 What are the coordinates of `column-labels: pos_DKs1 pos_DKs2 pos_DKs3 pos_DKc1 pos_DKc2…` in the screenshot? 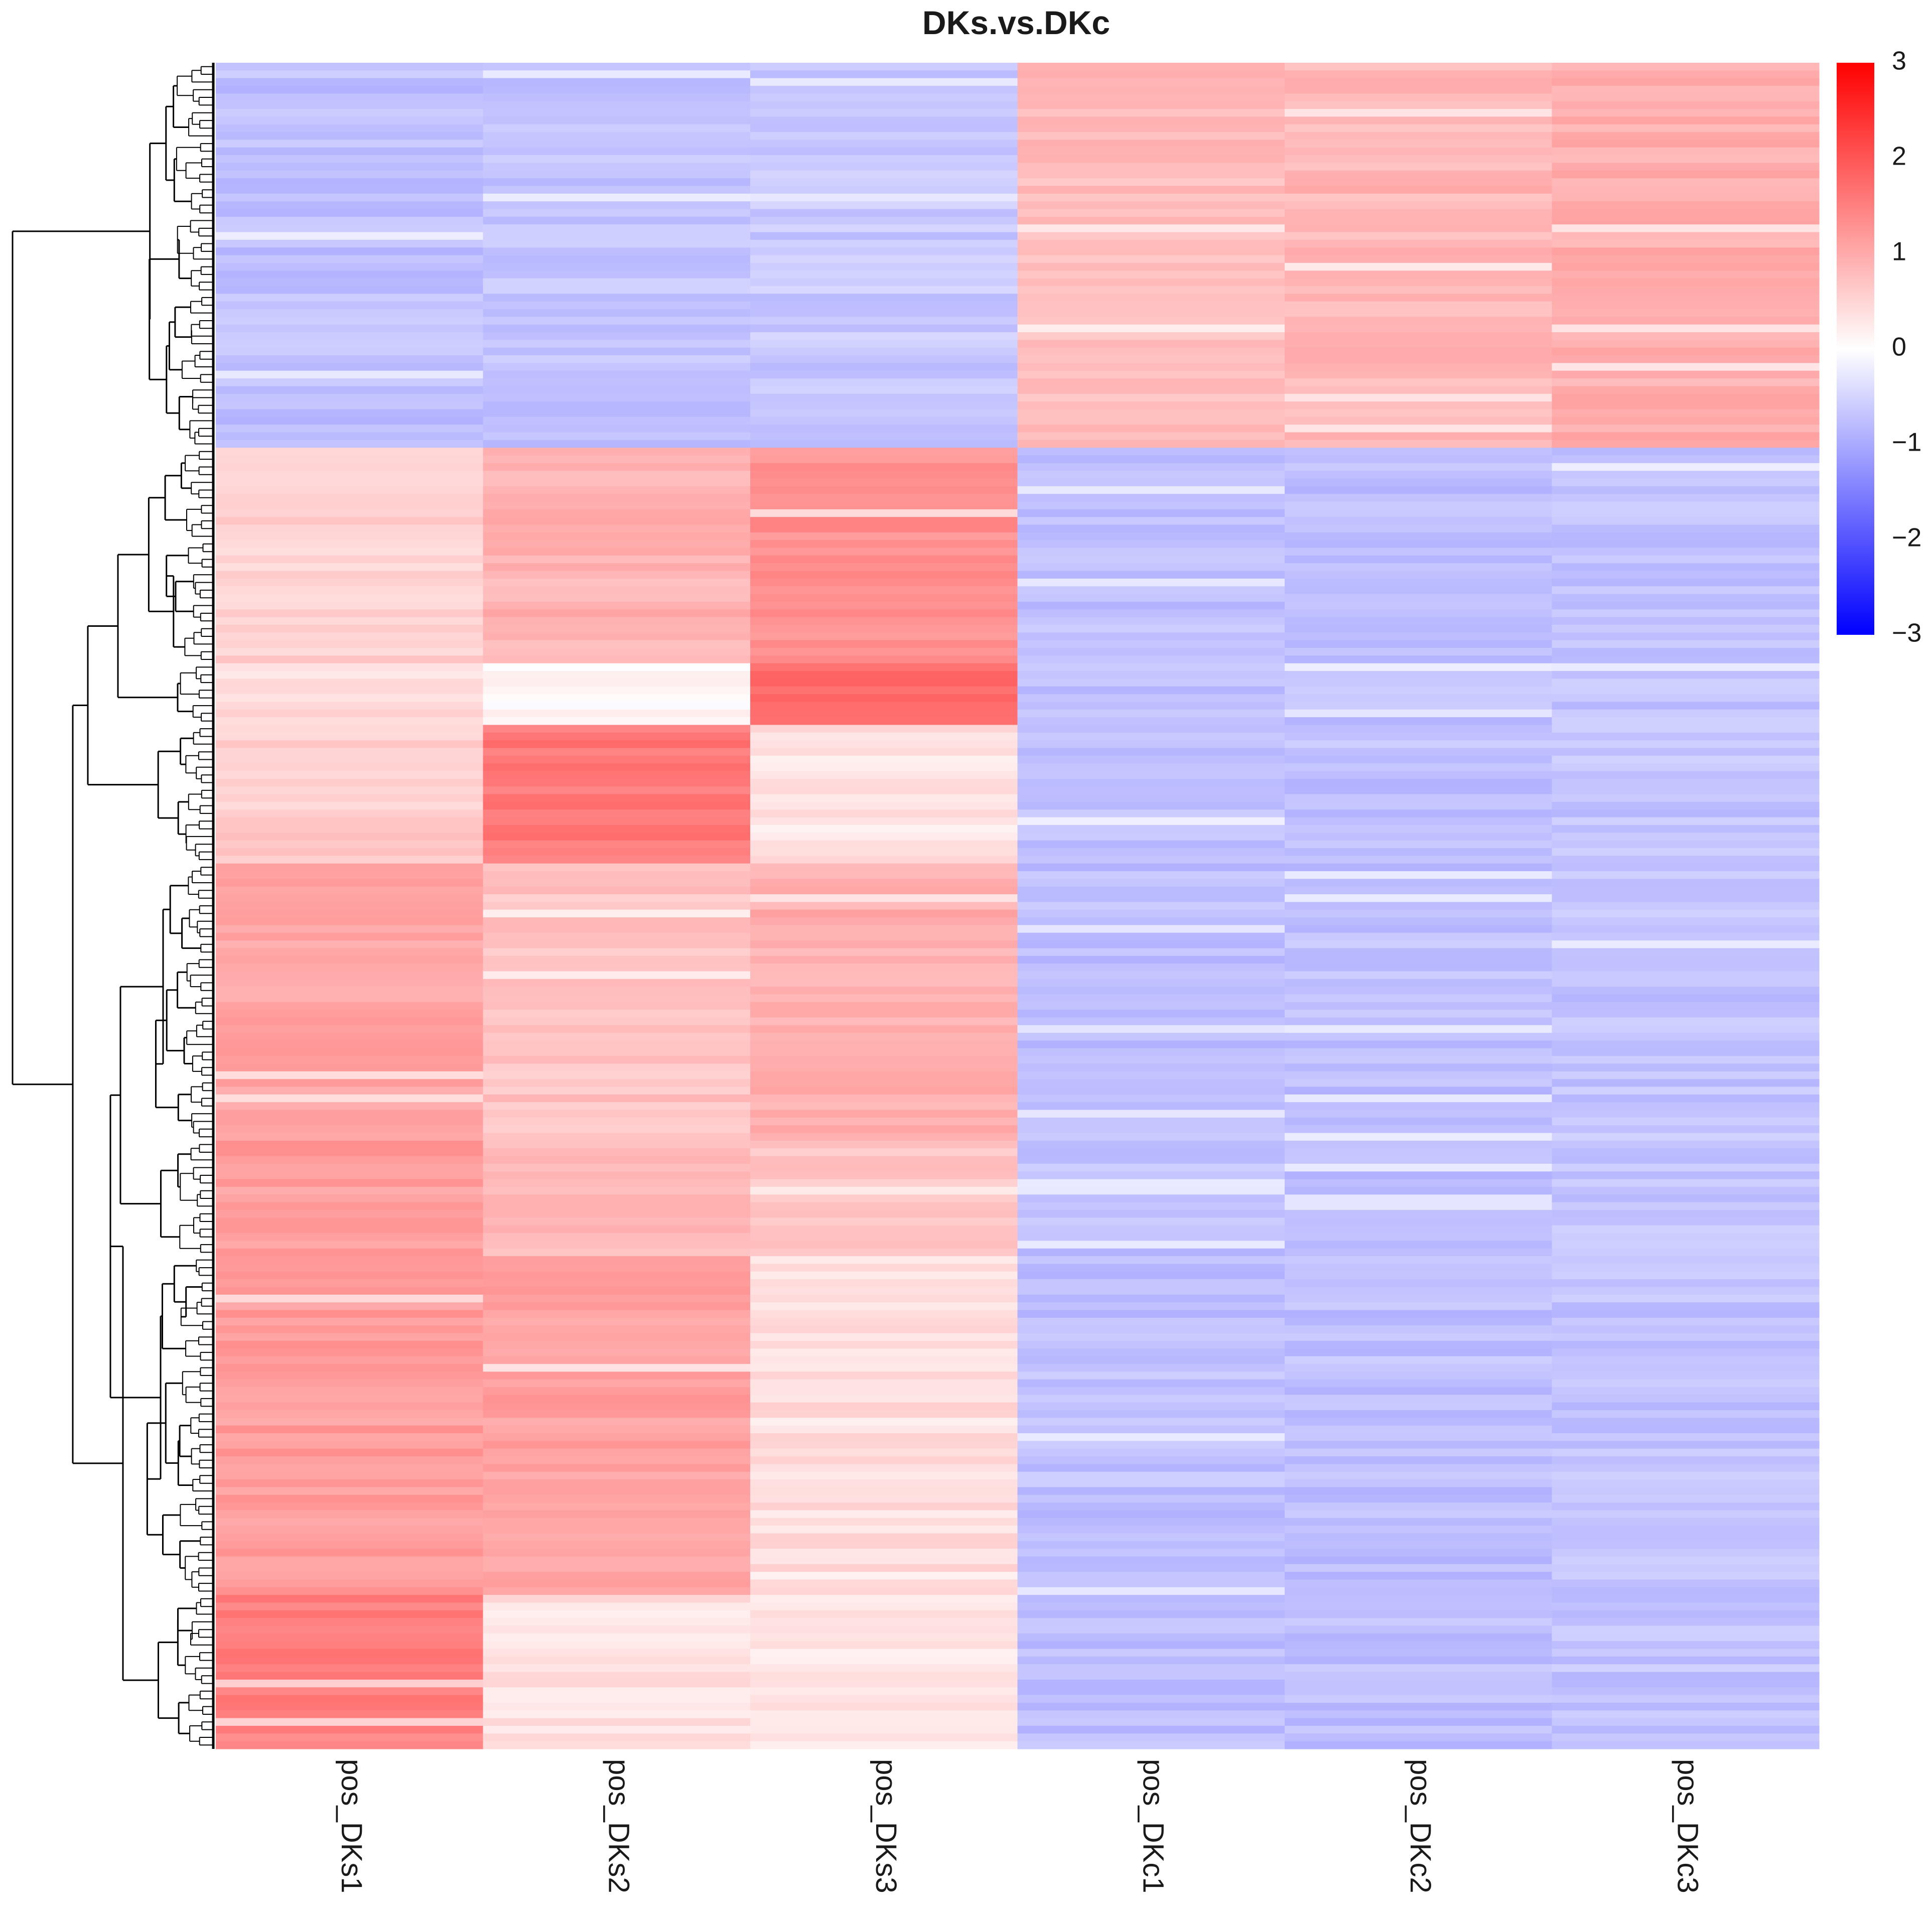 It's located at (1019, 1826).